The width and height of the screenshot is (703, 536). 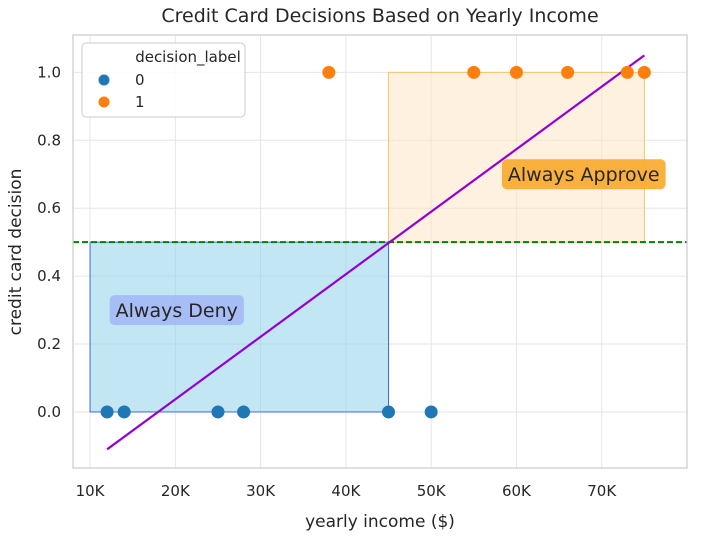 I want to click on annotation-label: Always Approve, so click(x=584, y=175).